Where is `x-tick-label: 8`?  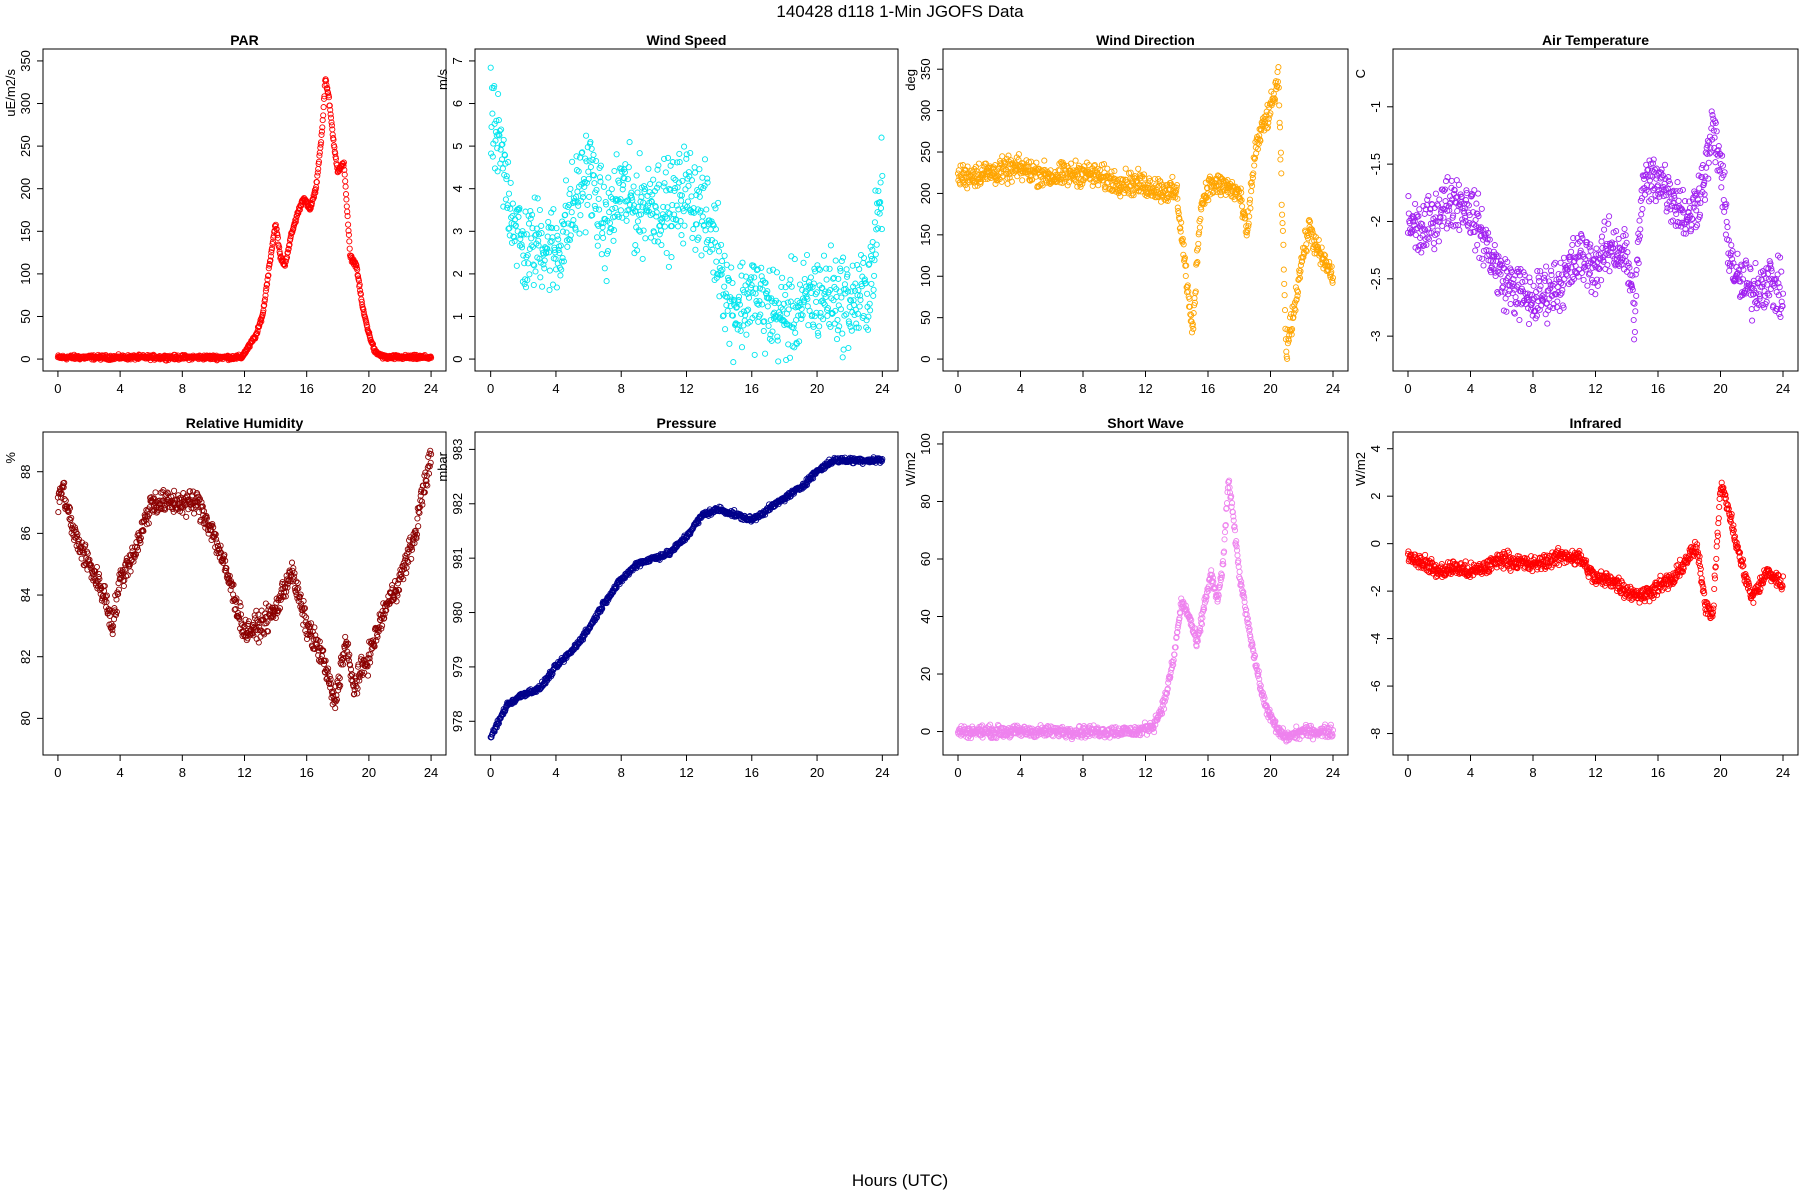 x-tick-label: 8 is located at coordinates (621, 388).